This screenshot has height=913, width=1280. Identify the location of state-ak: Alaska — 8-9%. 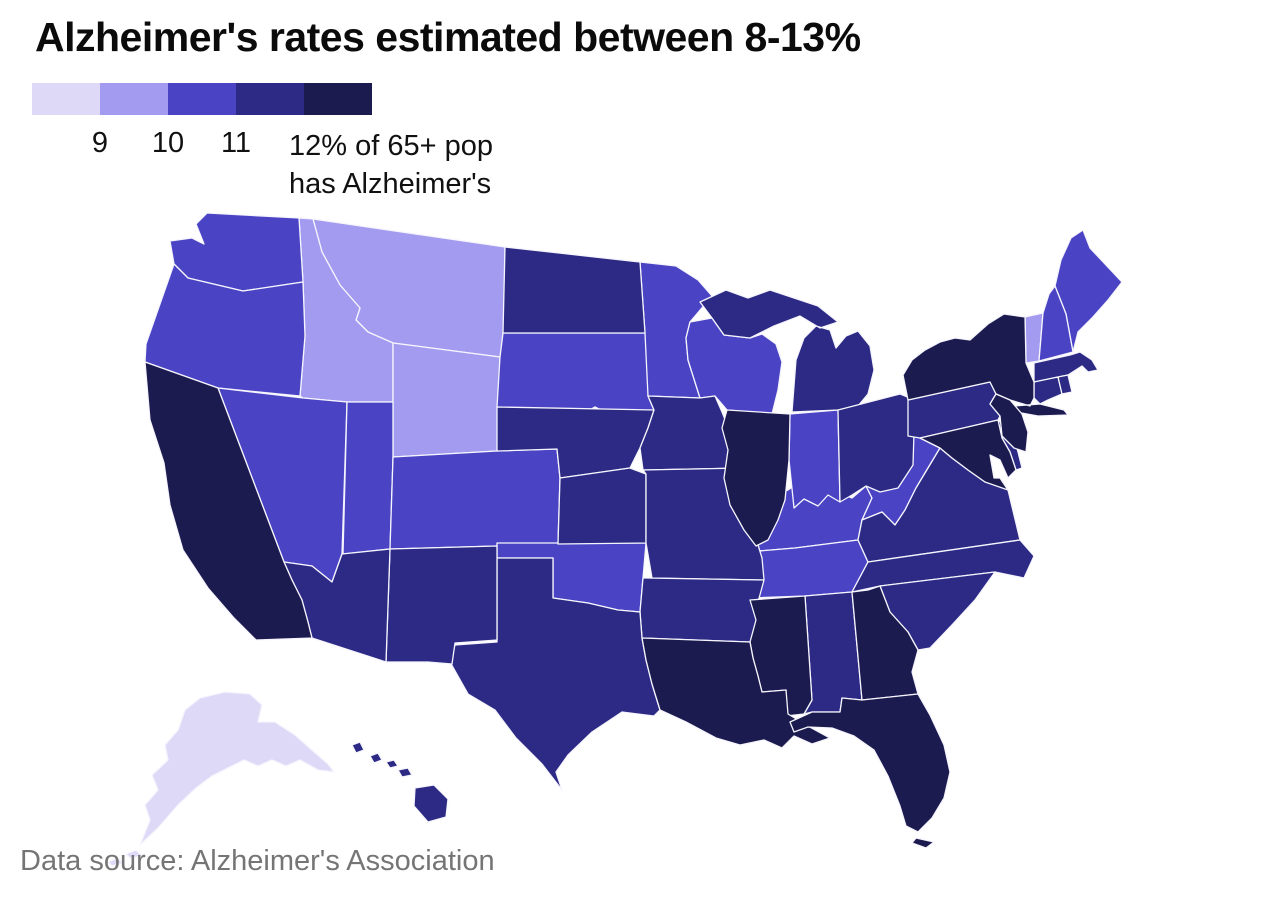
(221, 779).